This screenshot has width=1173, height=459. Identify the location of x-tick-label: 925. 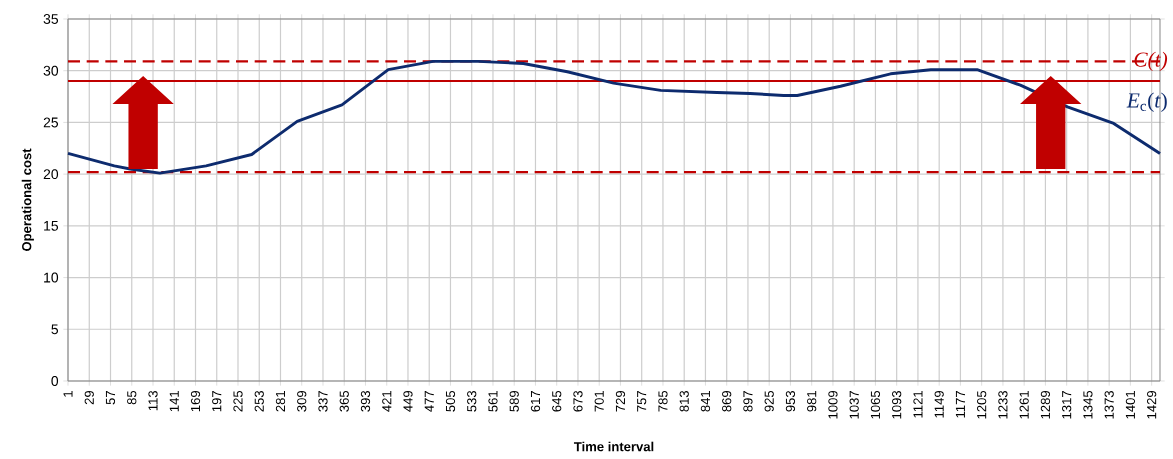
(769, 401).